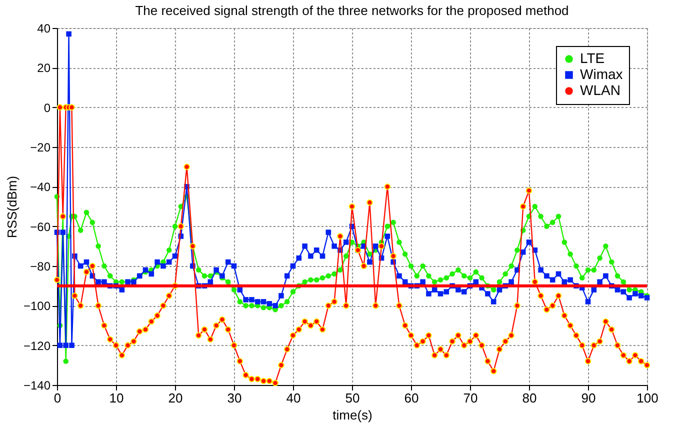 This screenshot has height=427, width=678. Describe the element at coordinates (529, 398) in the screenshot. I see `x-tick-label: 80` at that location.